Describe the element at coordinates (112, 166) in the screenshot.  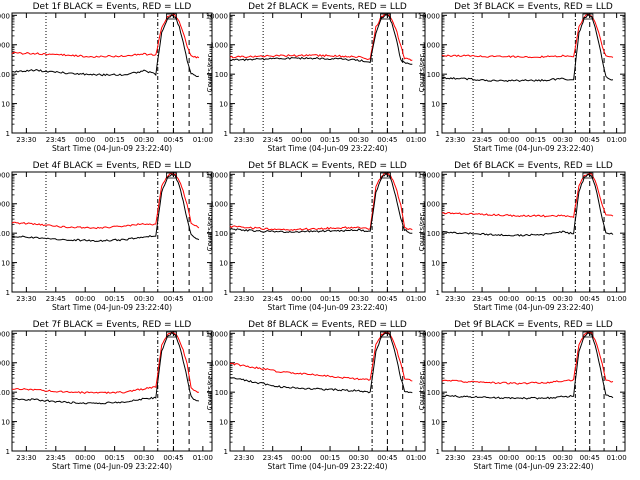
I see `chart-title: Det 4f BLACK = Events, RED = LLD` at that location.